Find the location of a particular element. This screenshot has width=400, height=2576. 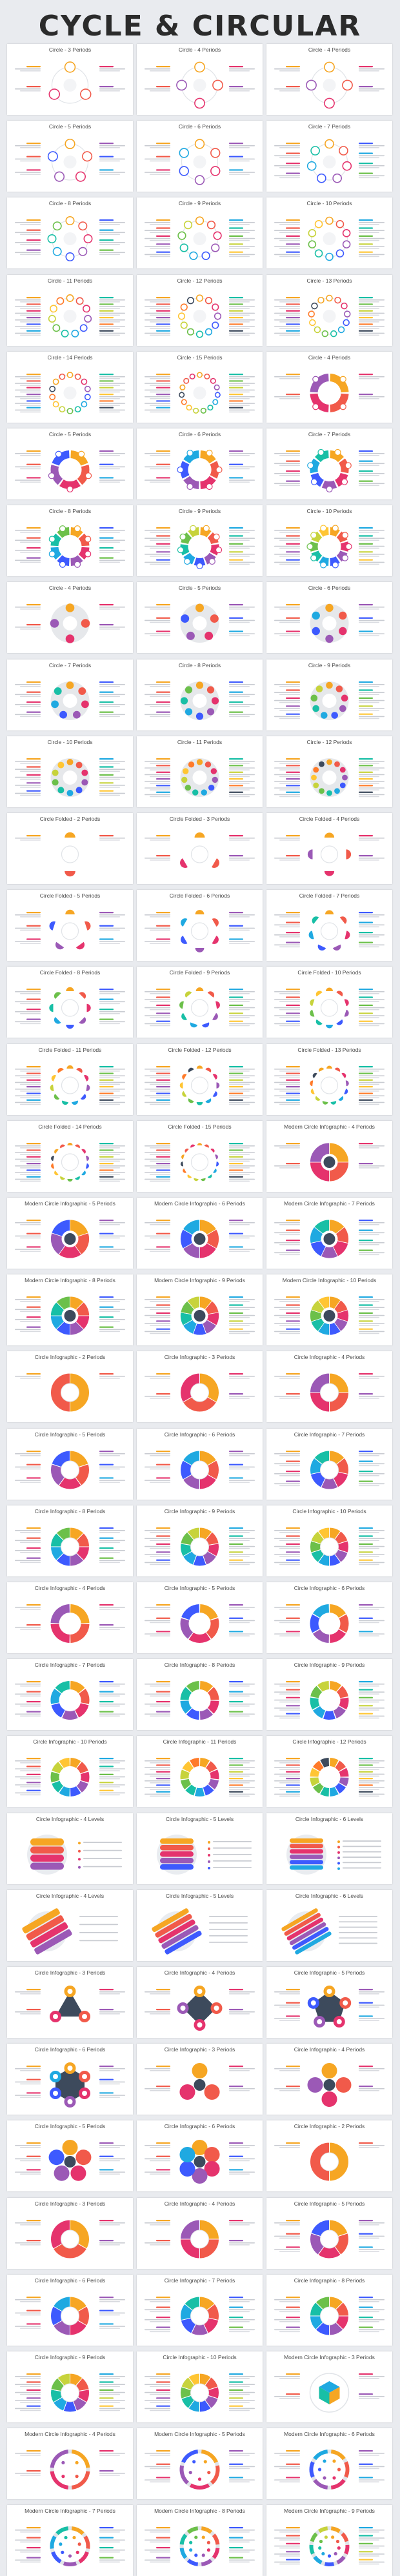

slide-thumbnail: Circle Folded - 10 Periods is located at coordinates (329, 1002).